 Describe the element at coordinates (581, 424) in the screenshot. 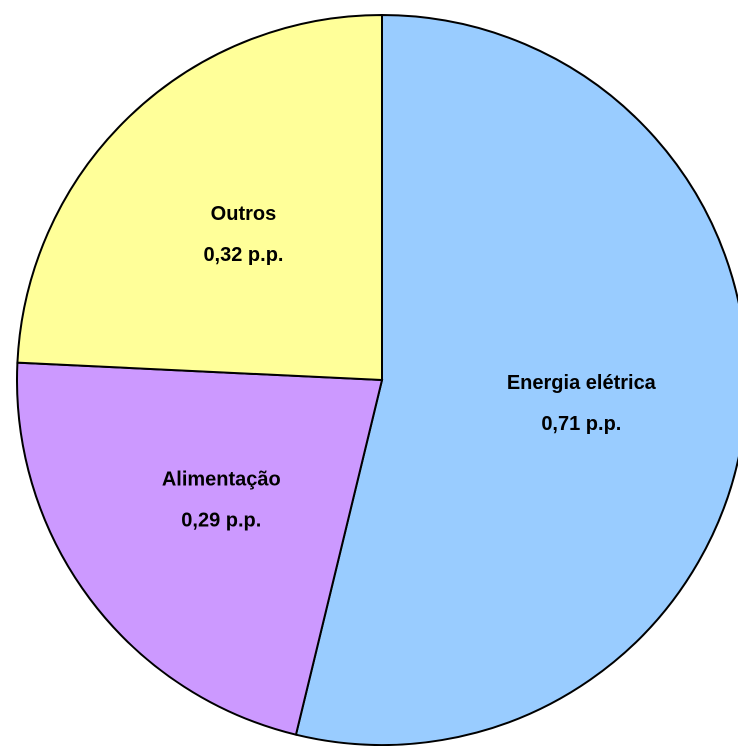

I see `slice-value-label: 0,71 p.p.` at that location.